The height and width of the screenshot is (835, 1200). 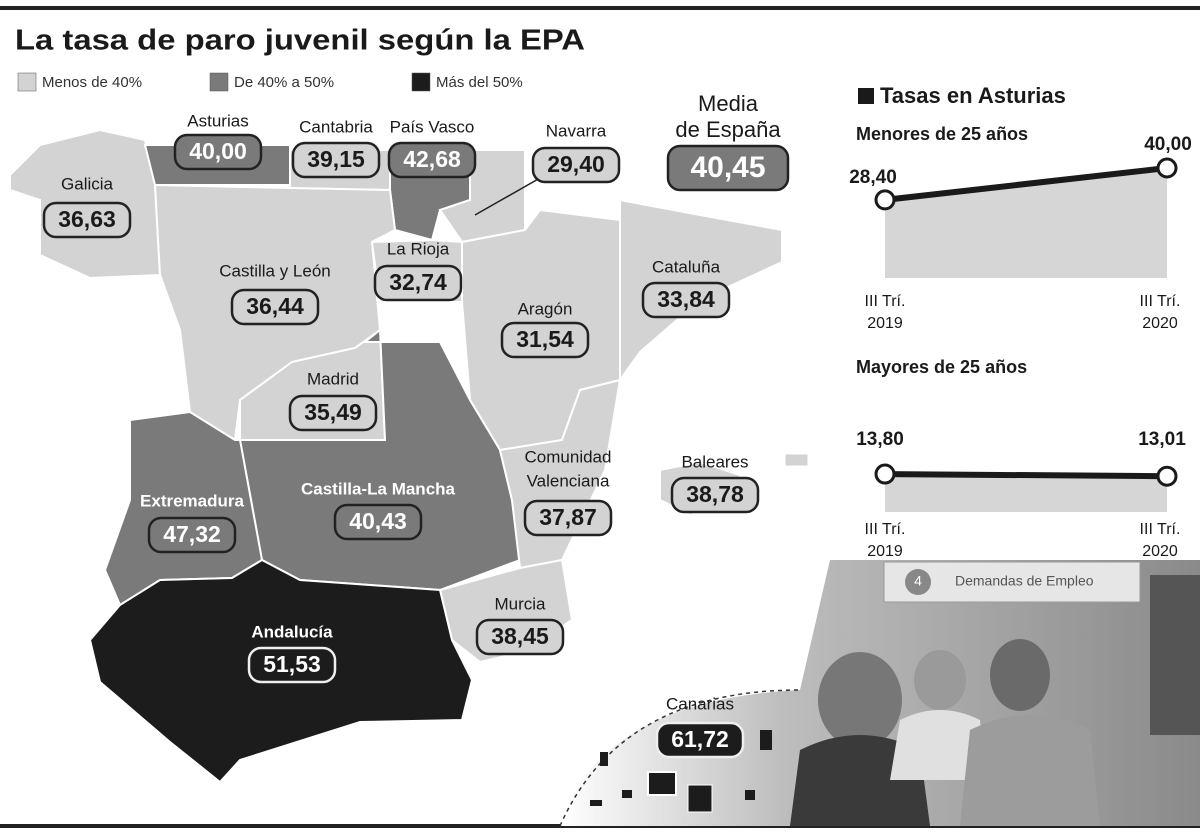 I want to click on value-label: 40,45, so click(x=727, y=167).